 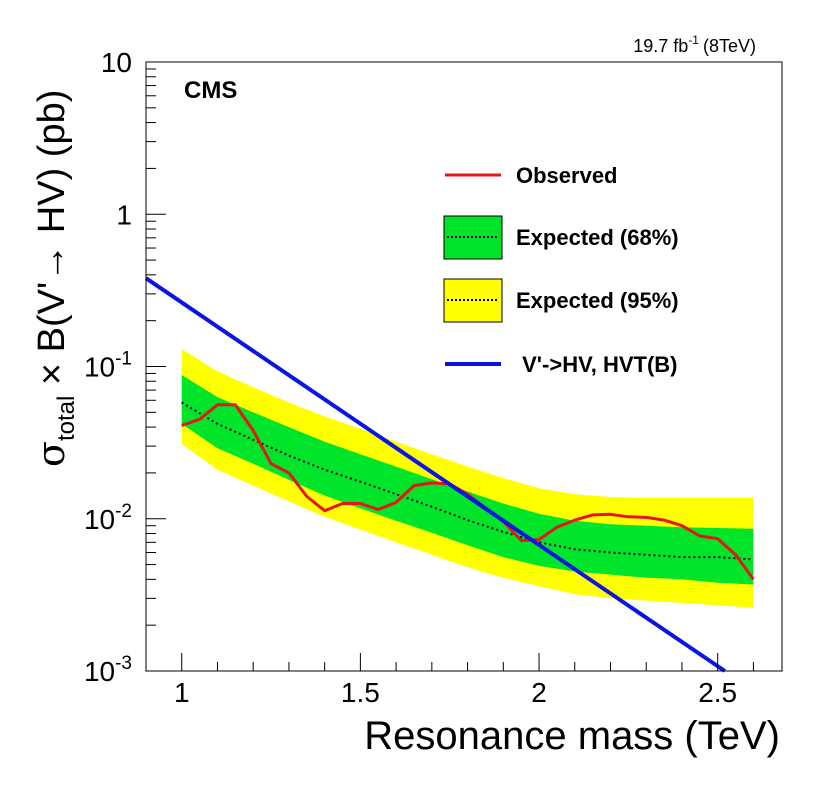 I want to click on legend-exp95-label: Expected (95%), so click(x=597, y=300).